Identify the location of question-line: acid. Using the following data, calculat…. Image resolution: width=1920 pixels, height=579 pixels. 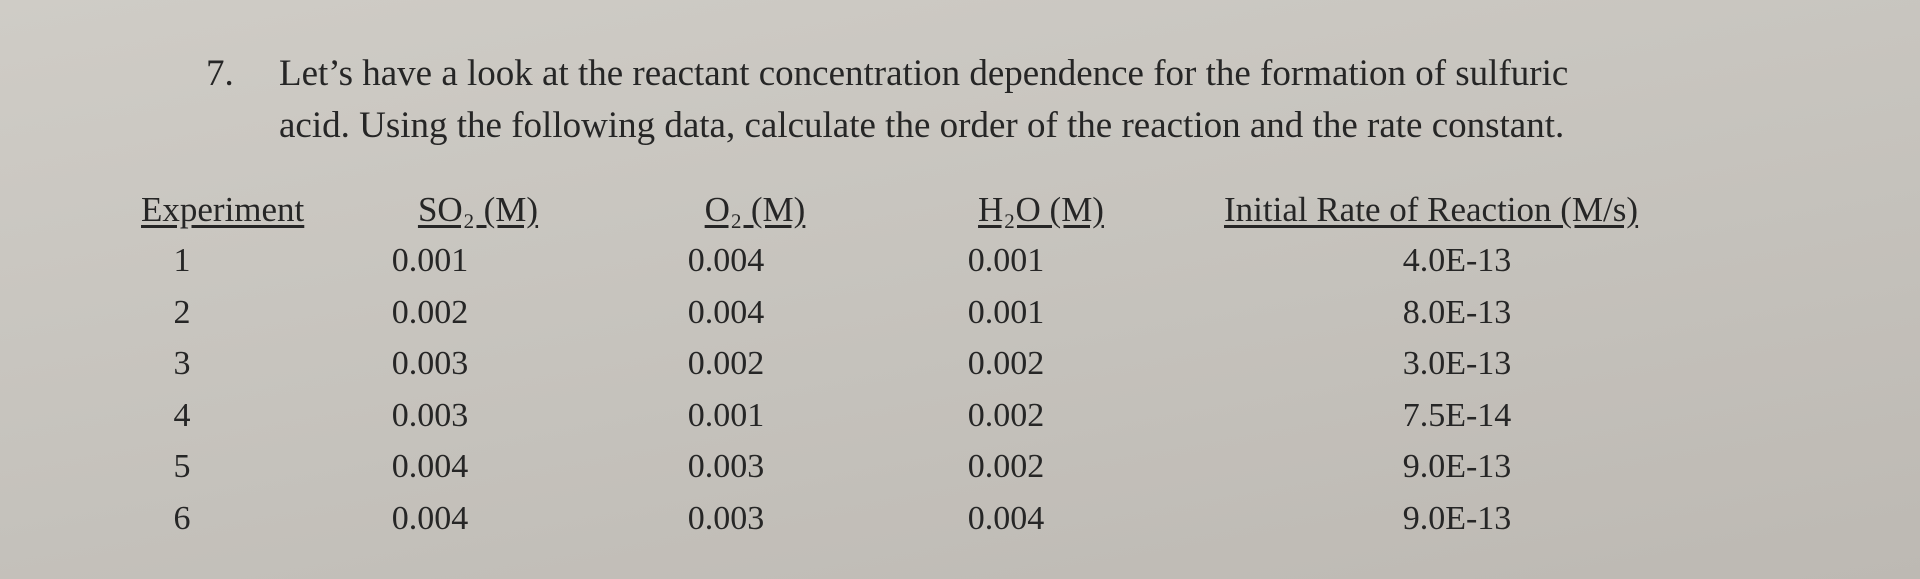
(922, 125).